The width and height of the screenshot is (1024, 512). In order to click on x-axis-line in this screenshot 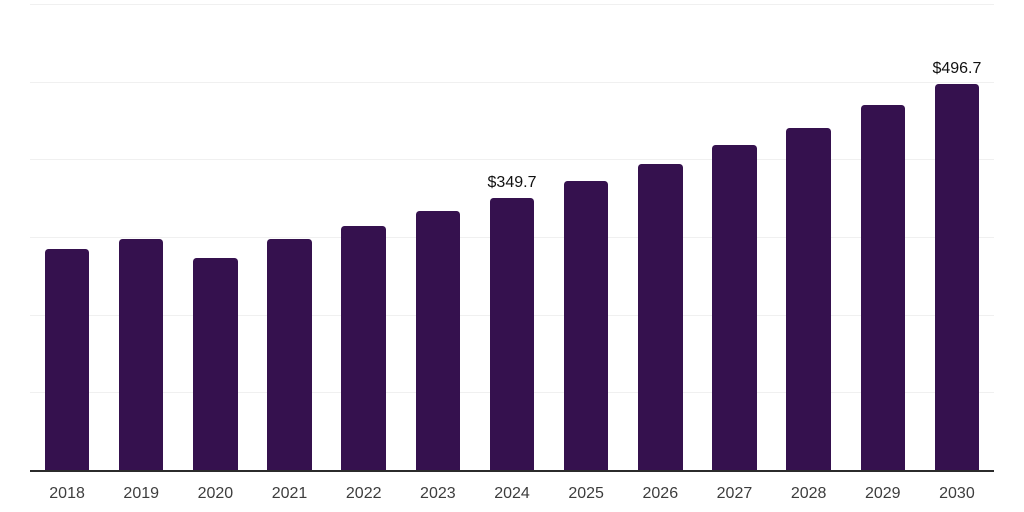, I will do `click(512, 471)`.